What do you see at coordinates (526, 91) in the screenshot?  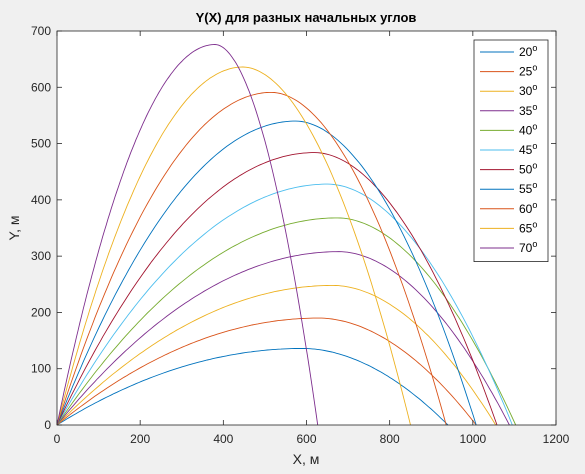 I see `legend-value: 30` at bounding box center [526, 91].